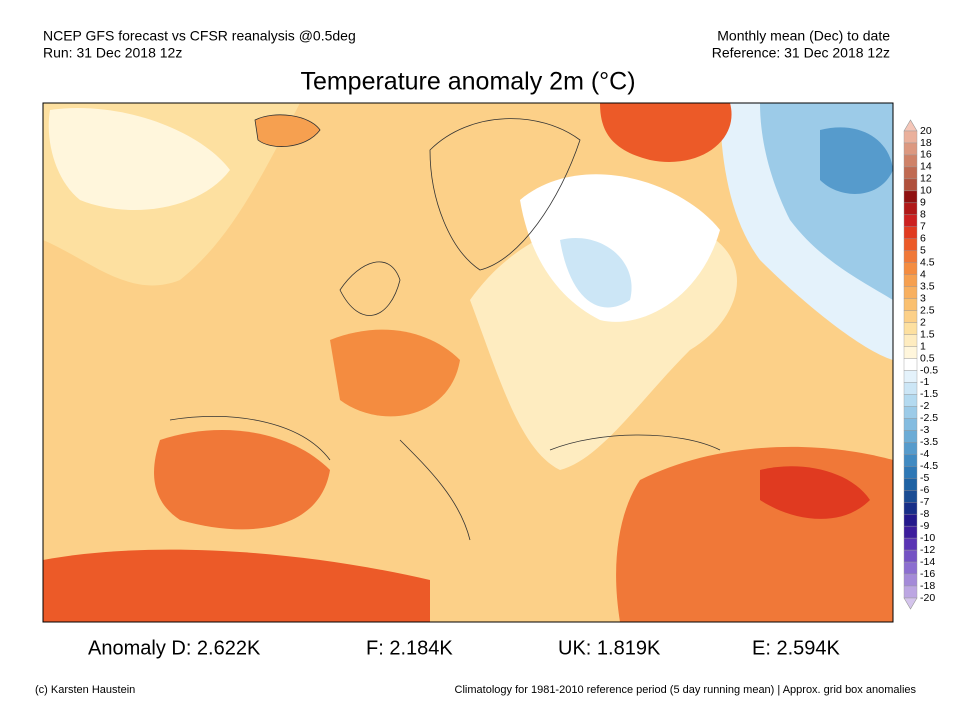 This screenshot has height=720, width=960. What do you see at coordinates (926, 191) in the screenshot?
I see `colorbar-label: 10` at bounding box center [926, 191].